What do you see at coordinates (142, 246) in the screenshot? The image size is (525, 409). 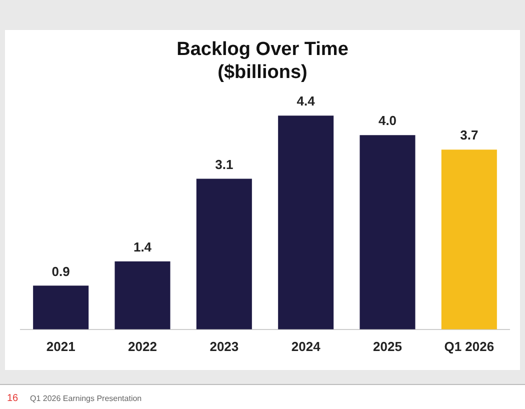 I see `data-label: 1.4` at bounding box center [142, 246].